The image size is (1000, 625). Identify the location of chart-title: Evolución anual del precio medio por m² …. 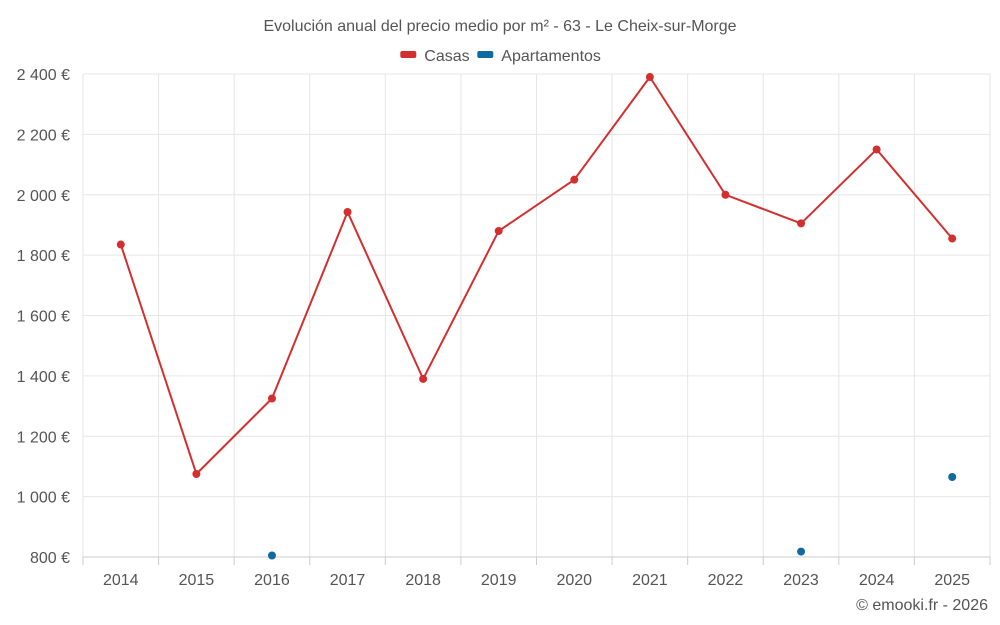
(499, 26).